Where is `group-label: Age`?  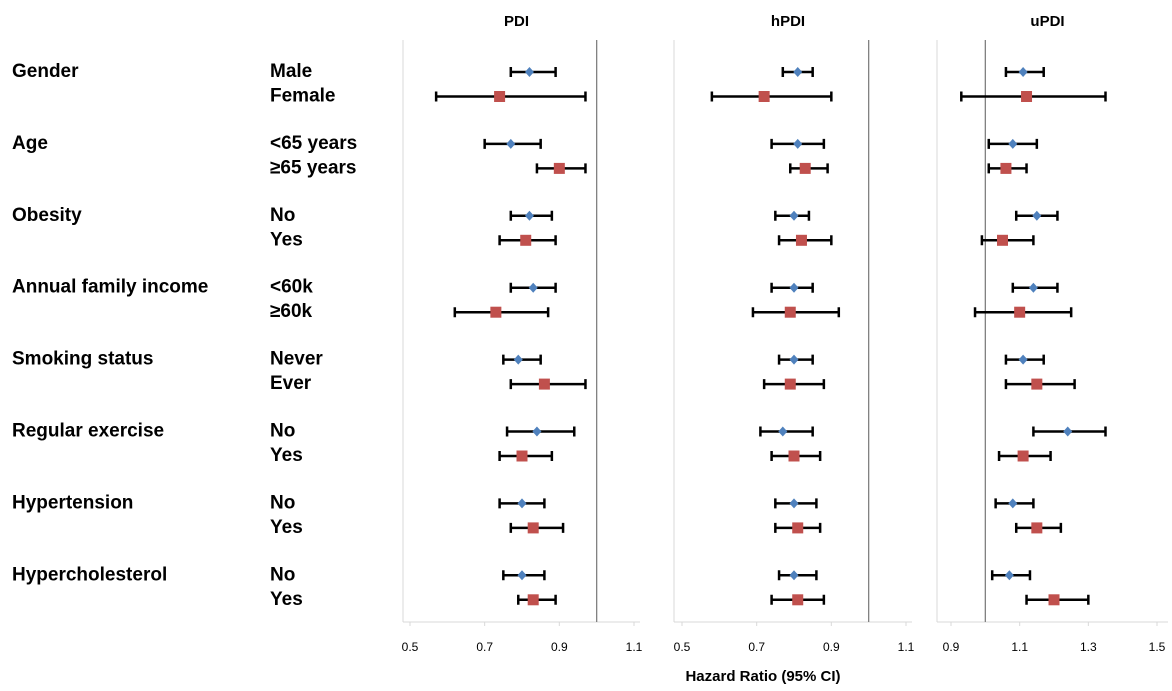 group-label: Age is located at coordinates (30, 143).